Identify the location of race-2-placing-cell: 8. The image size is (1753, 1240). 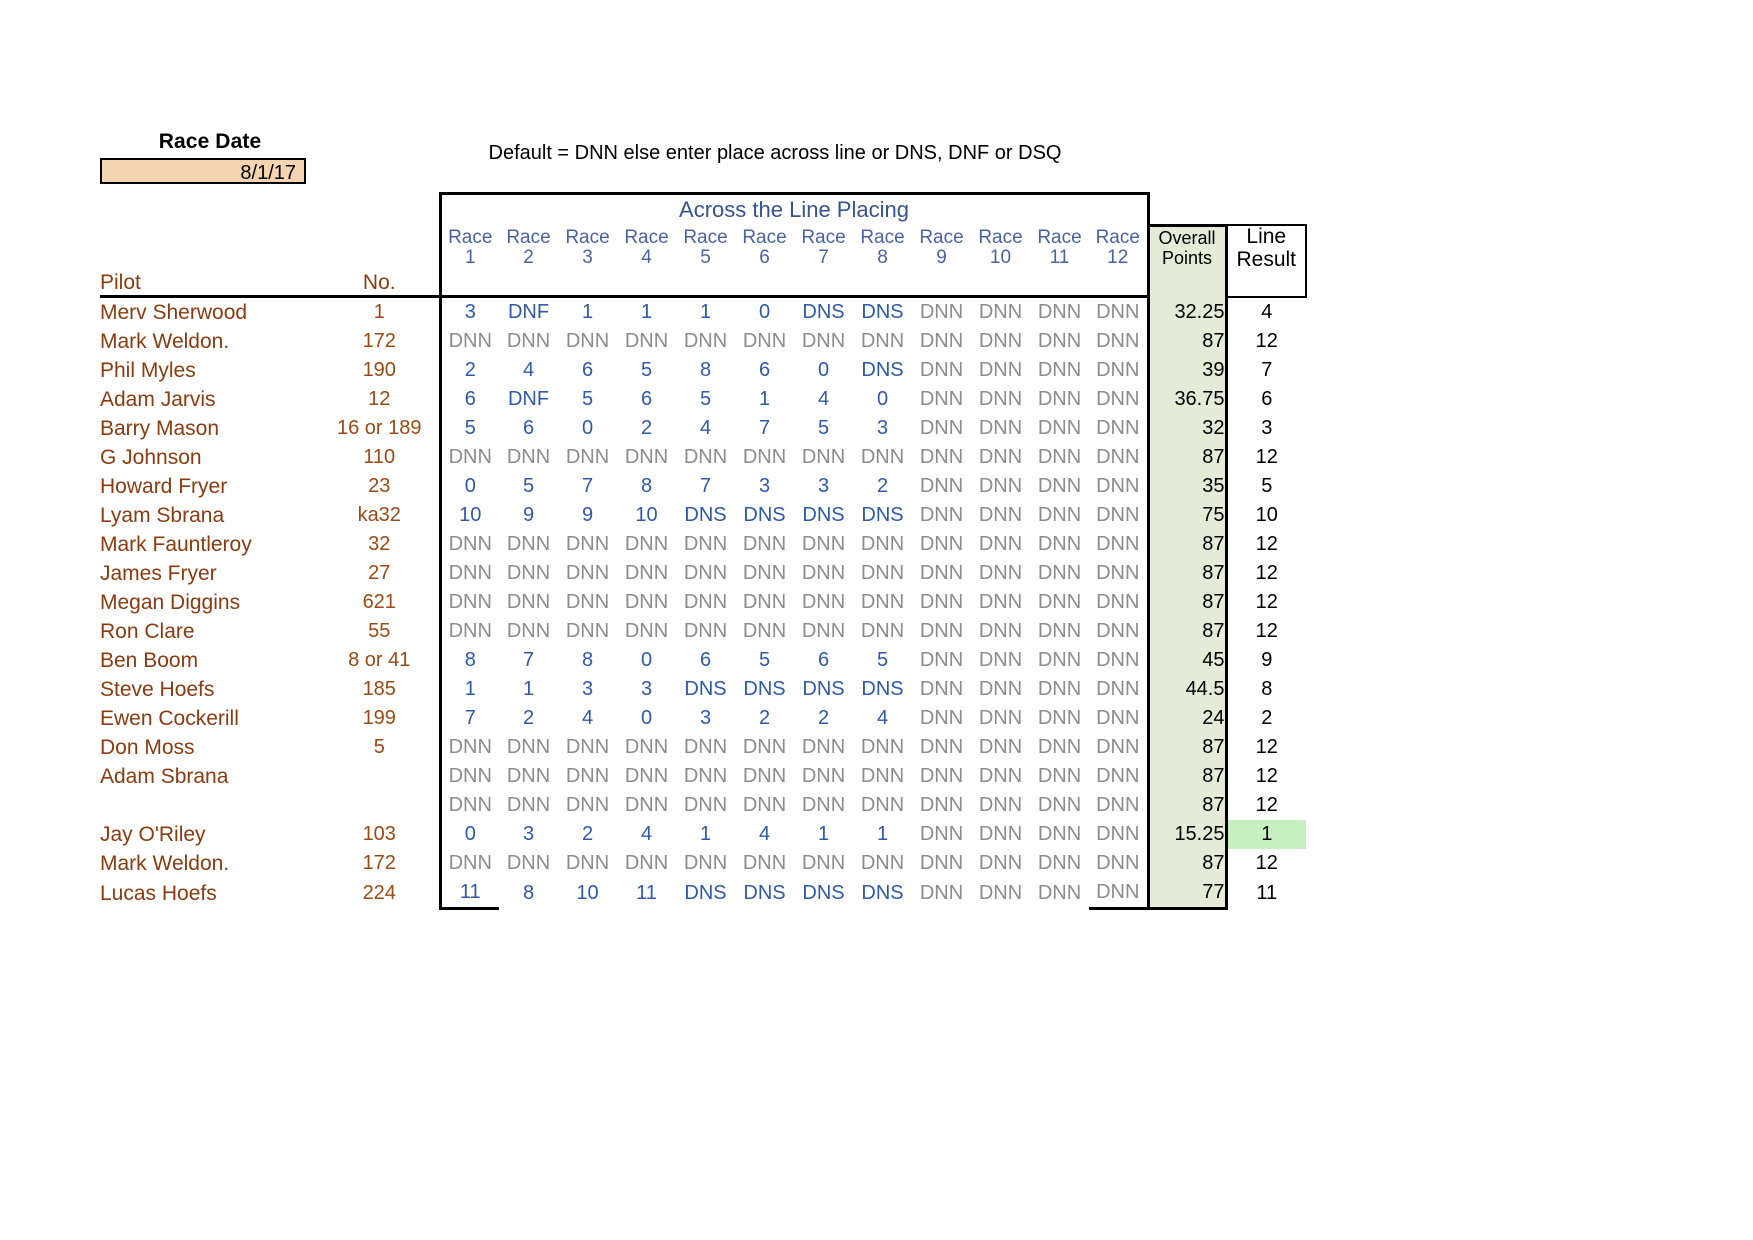
(528, 893).